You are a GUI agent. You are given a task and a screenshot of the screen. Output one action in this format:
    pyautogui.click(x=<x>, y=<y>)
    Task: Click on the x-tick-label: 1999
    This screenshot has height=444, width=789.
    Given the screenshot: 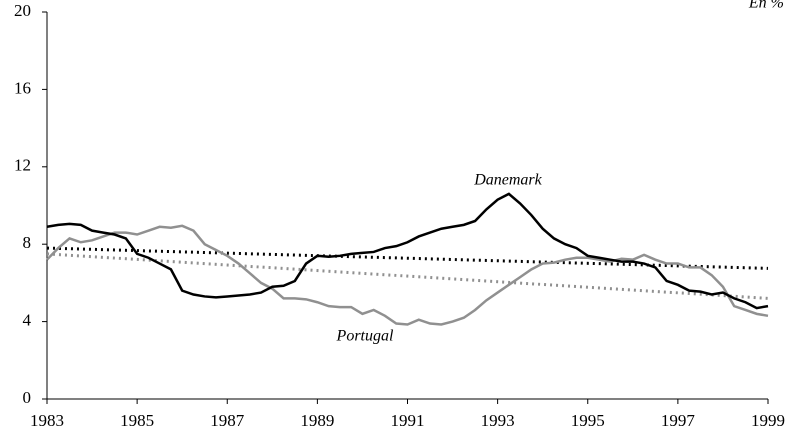 What is the action you would take?
    pyautogui.click(x=768, y=420)
    